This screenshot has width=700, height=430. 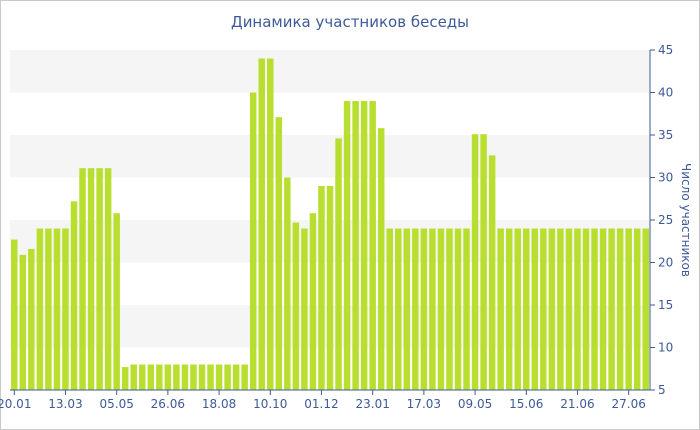 I want to click on x-tick-label: 20.01, so click(x=15, y=404).